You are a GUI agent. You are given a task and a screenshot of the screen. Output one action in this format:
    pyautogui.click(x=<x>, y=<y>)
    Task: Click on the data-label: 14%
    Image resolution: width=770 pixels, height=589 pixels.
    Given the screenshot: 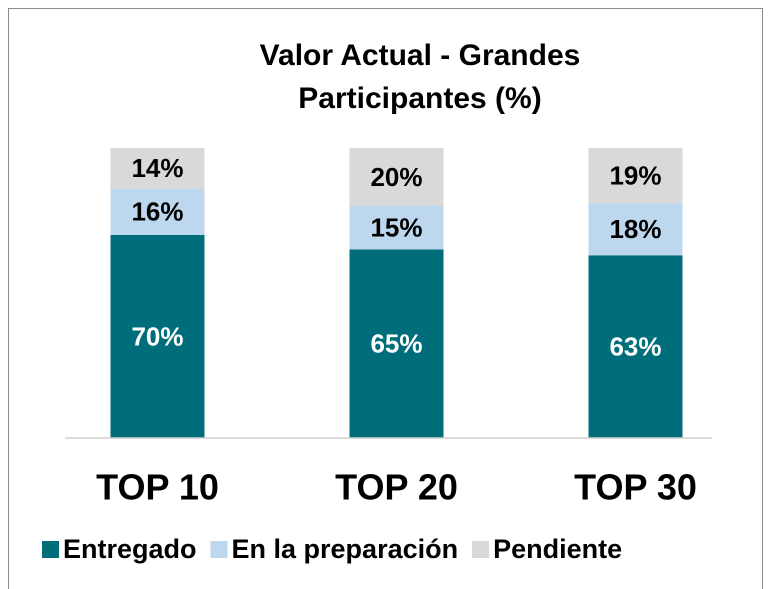 What is the action you would take?
    pyautogui.click(x=157, y=168)
    